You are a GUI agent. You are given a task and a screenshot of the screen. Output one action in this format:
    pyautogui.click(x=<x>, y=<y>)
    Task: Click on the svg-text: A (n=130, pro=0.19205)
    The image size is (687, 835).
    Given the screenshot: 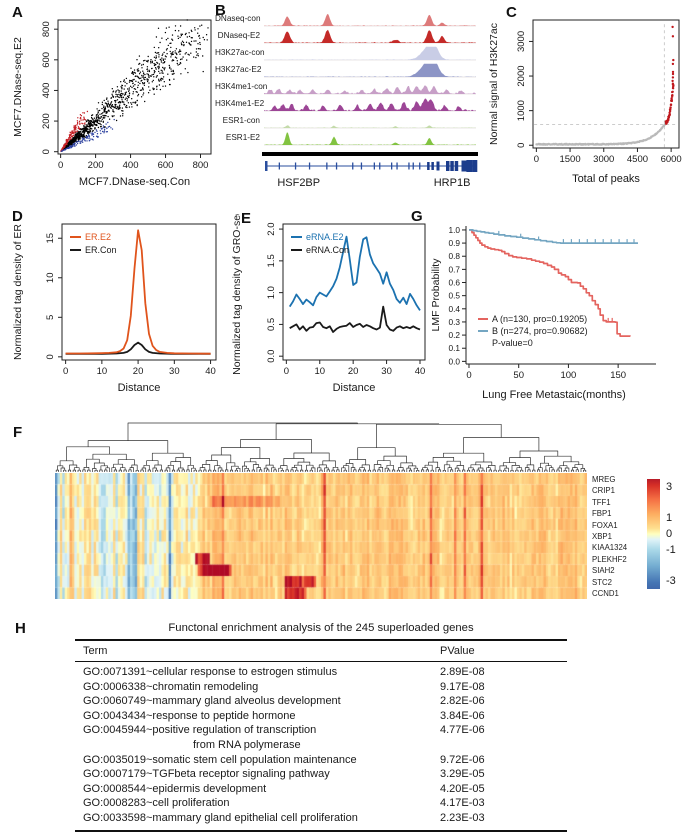 What is the action you would take?
    pyautogui.click(x=539, y=319)
    